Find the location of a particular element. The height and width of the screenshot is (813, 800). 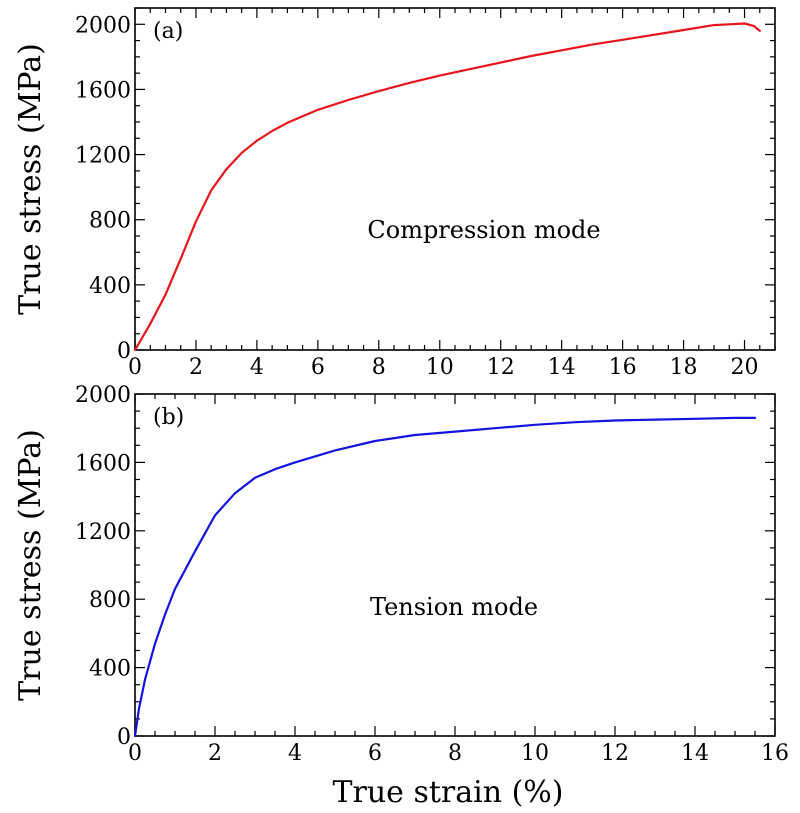

panel-label: (b) is located at coordinates (168, 417).